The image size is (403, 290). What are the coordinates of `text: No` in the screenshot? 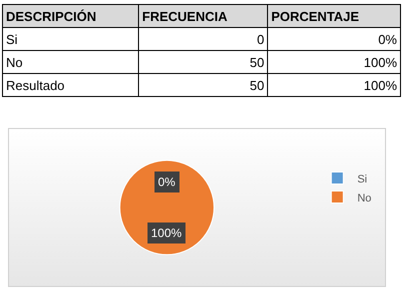 It's located at (14, 62).